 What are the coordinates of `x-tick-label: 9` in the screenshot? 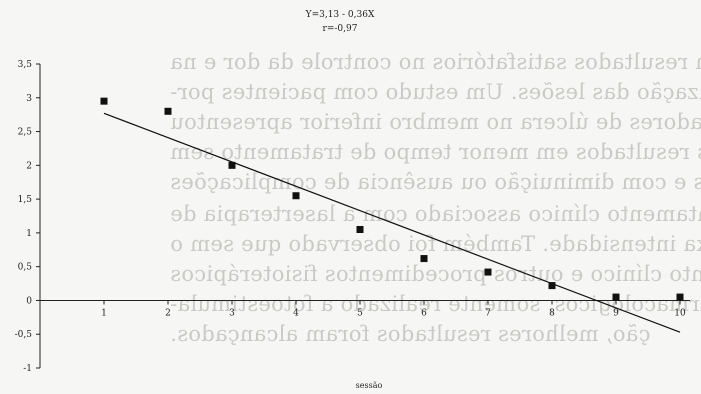 It's located at (616, 313).